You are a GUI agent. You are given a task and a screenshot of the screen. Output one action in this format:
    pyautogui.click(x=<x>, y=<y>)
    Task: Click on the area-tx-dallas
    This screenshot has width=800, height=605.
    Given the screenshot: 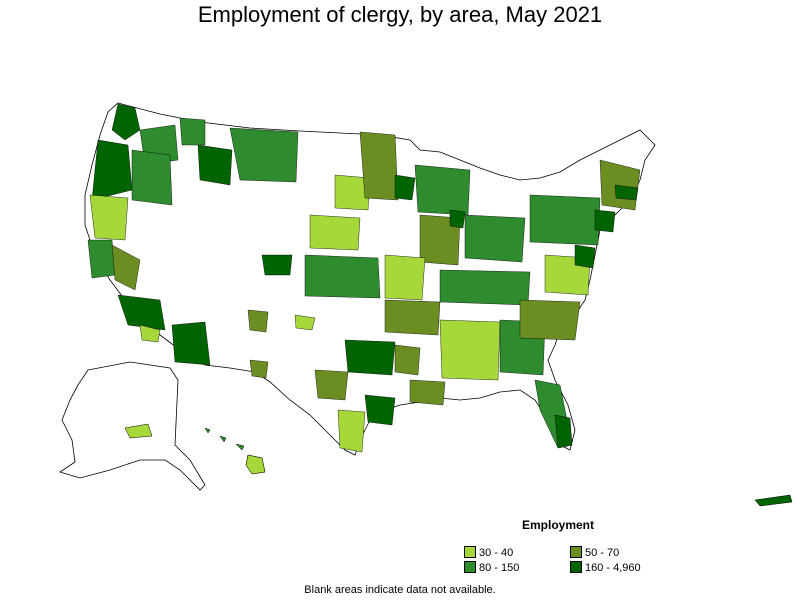 What is the action you would take?
    pyautogui.click(x=370, y=357)
    